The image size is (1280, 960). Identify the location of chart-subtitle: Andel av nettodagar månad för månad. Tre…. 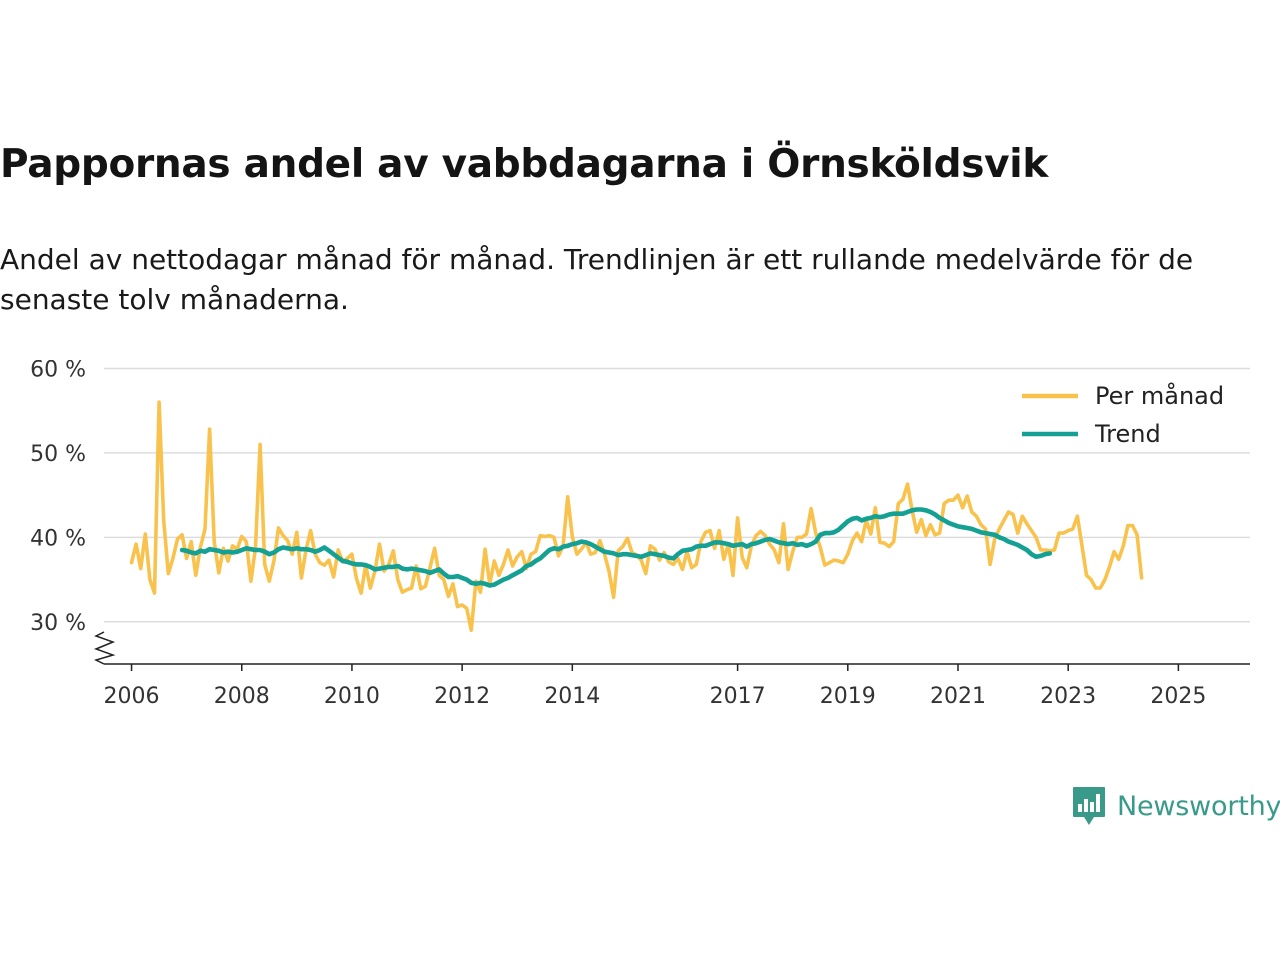
(597, 279).